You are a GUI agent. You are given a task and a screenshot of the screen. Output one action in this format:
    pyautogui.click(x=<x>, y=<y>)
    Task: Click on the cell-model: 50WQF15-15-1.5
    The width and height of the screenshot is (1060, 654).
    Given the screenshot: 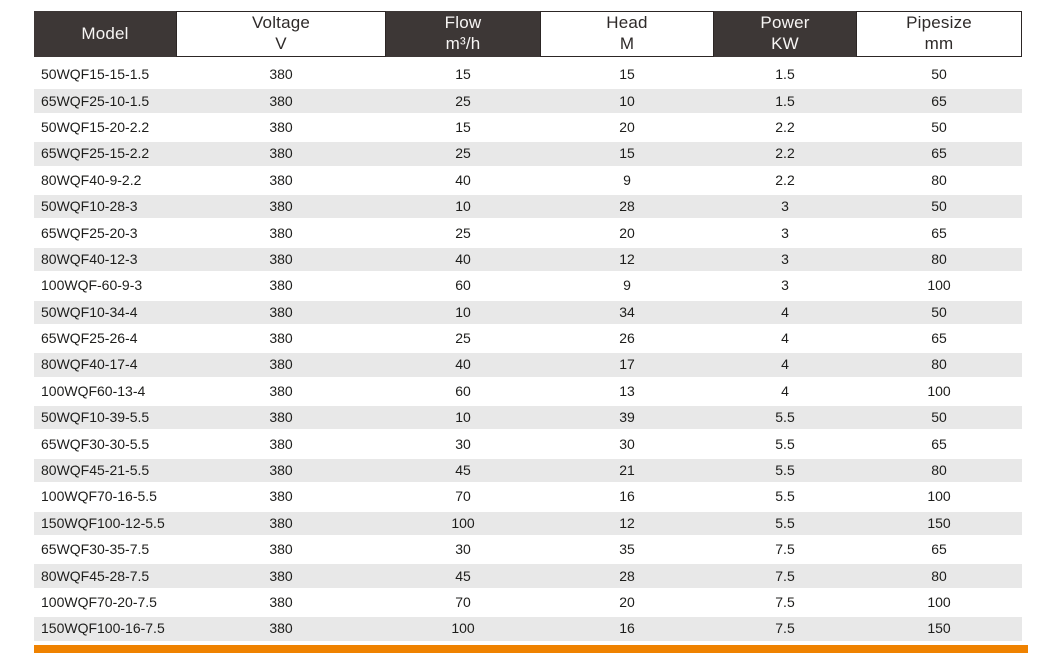 What is the action you would take?
    pyautogui.click(x=105, y=74)
    